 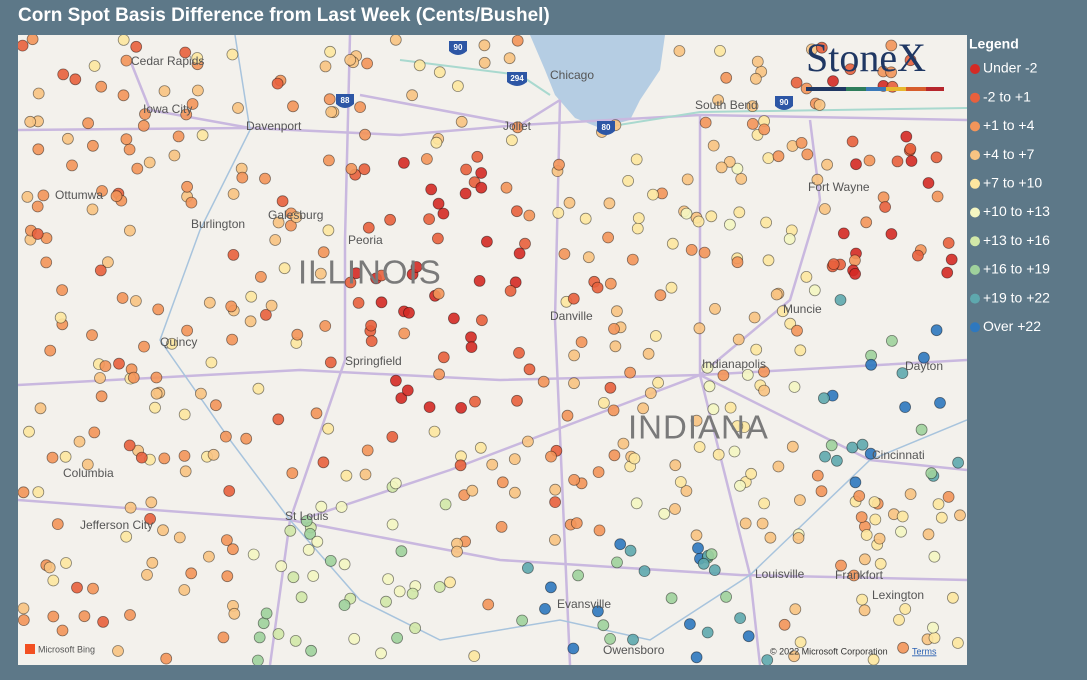 I want to click on city-label: Muncie, so click(x=802, y=309).